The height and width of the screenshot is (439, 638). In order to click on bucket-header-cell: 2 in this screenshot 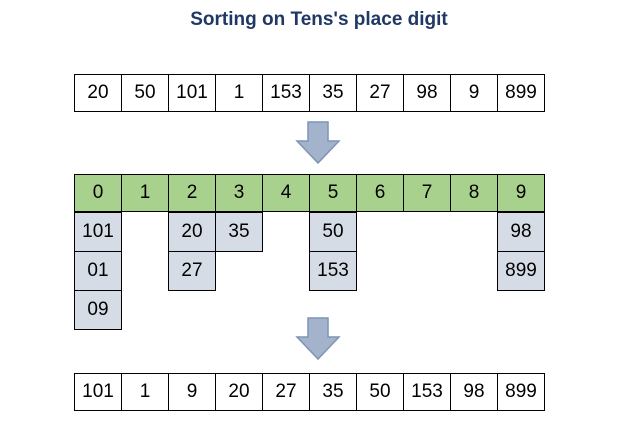, I will do `click(192, 193)`.